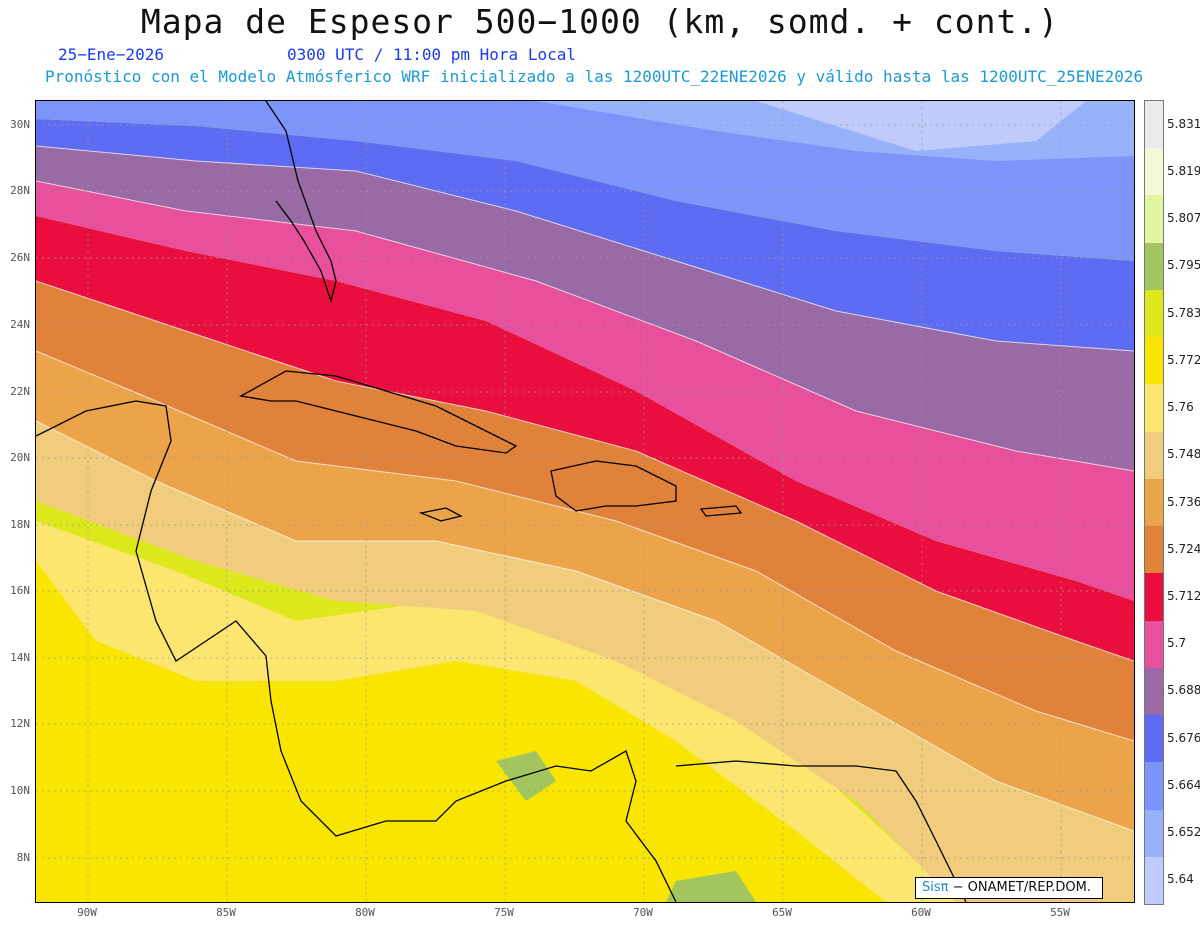 The width and height of the screenshot is (1200, 927). Describe the element at coordinates (1183, 454) in the screenshot. I see `colorbar-label: 5.748` at that location.